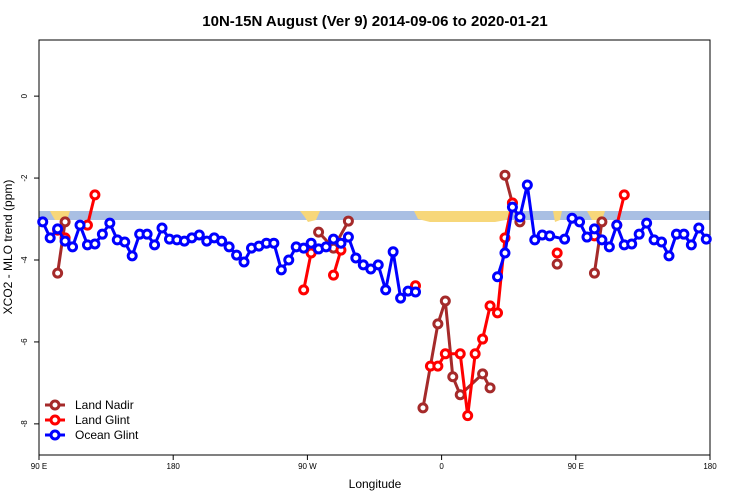  I want to click on legend-label: Land Nadir, so click(104, 405).